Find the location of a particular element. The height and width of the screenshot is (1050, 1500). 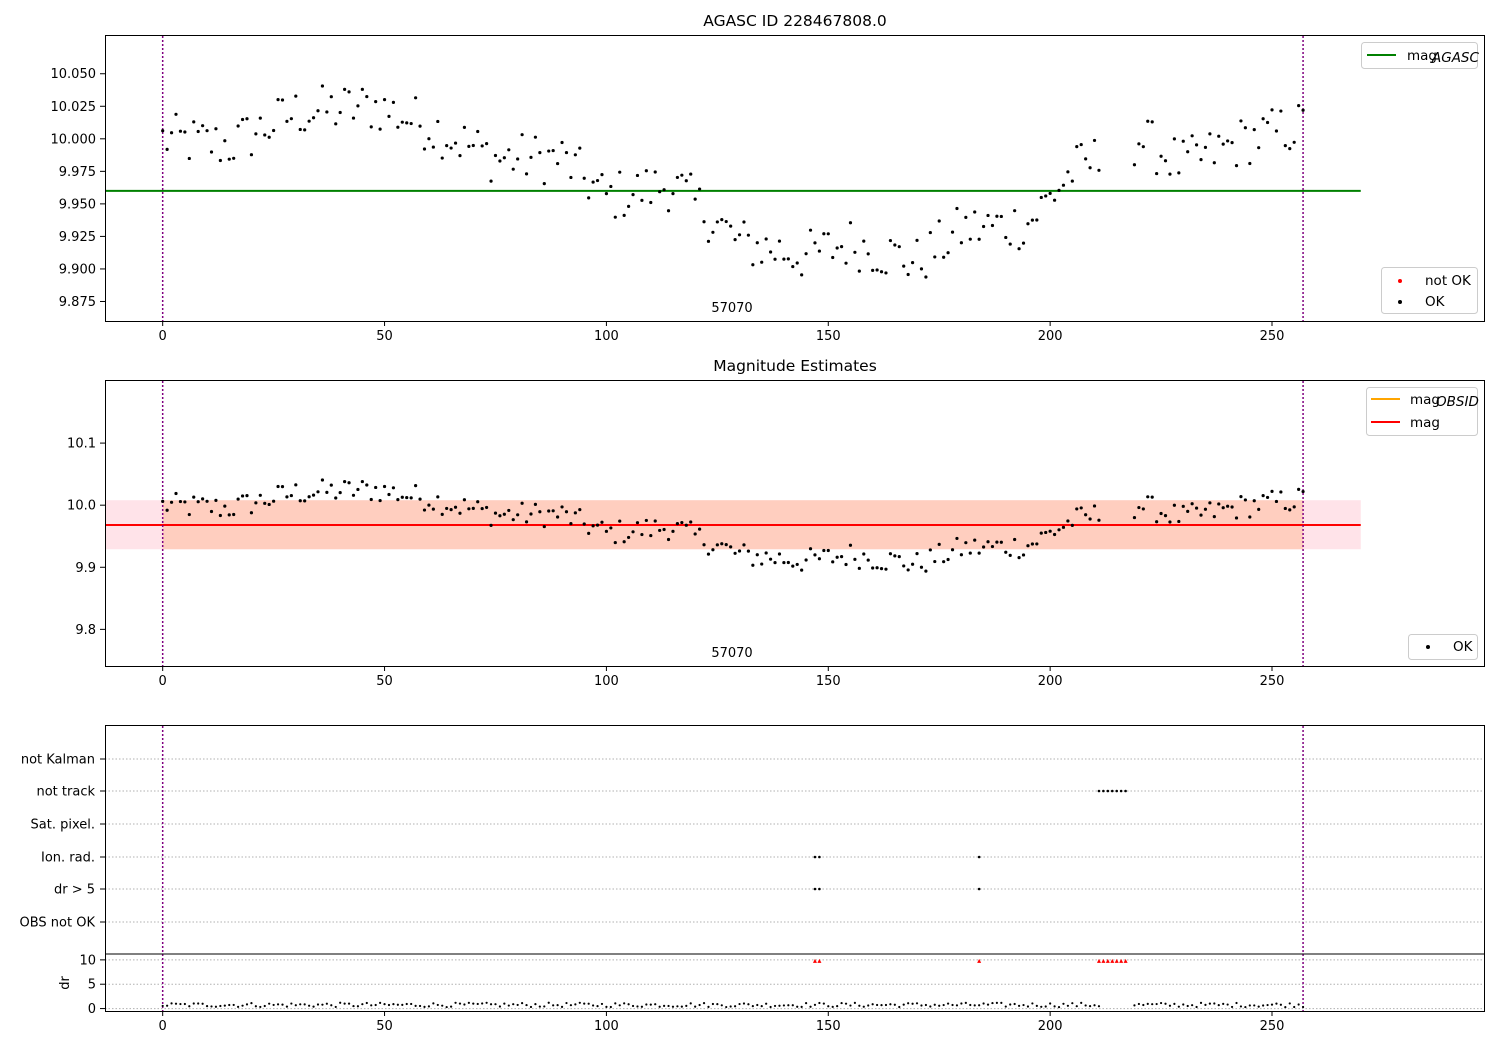

x-tick-label: 200 is located at coordinates (1050, 1026).